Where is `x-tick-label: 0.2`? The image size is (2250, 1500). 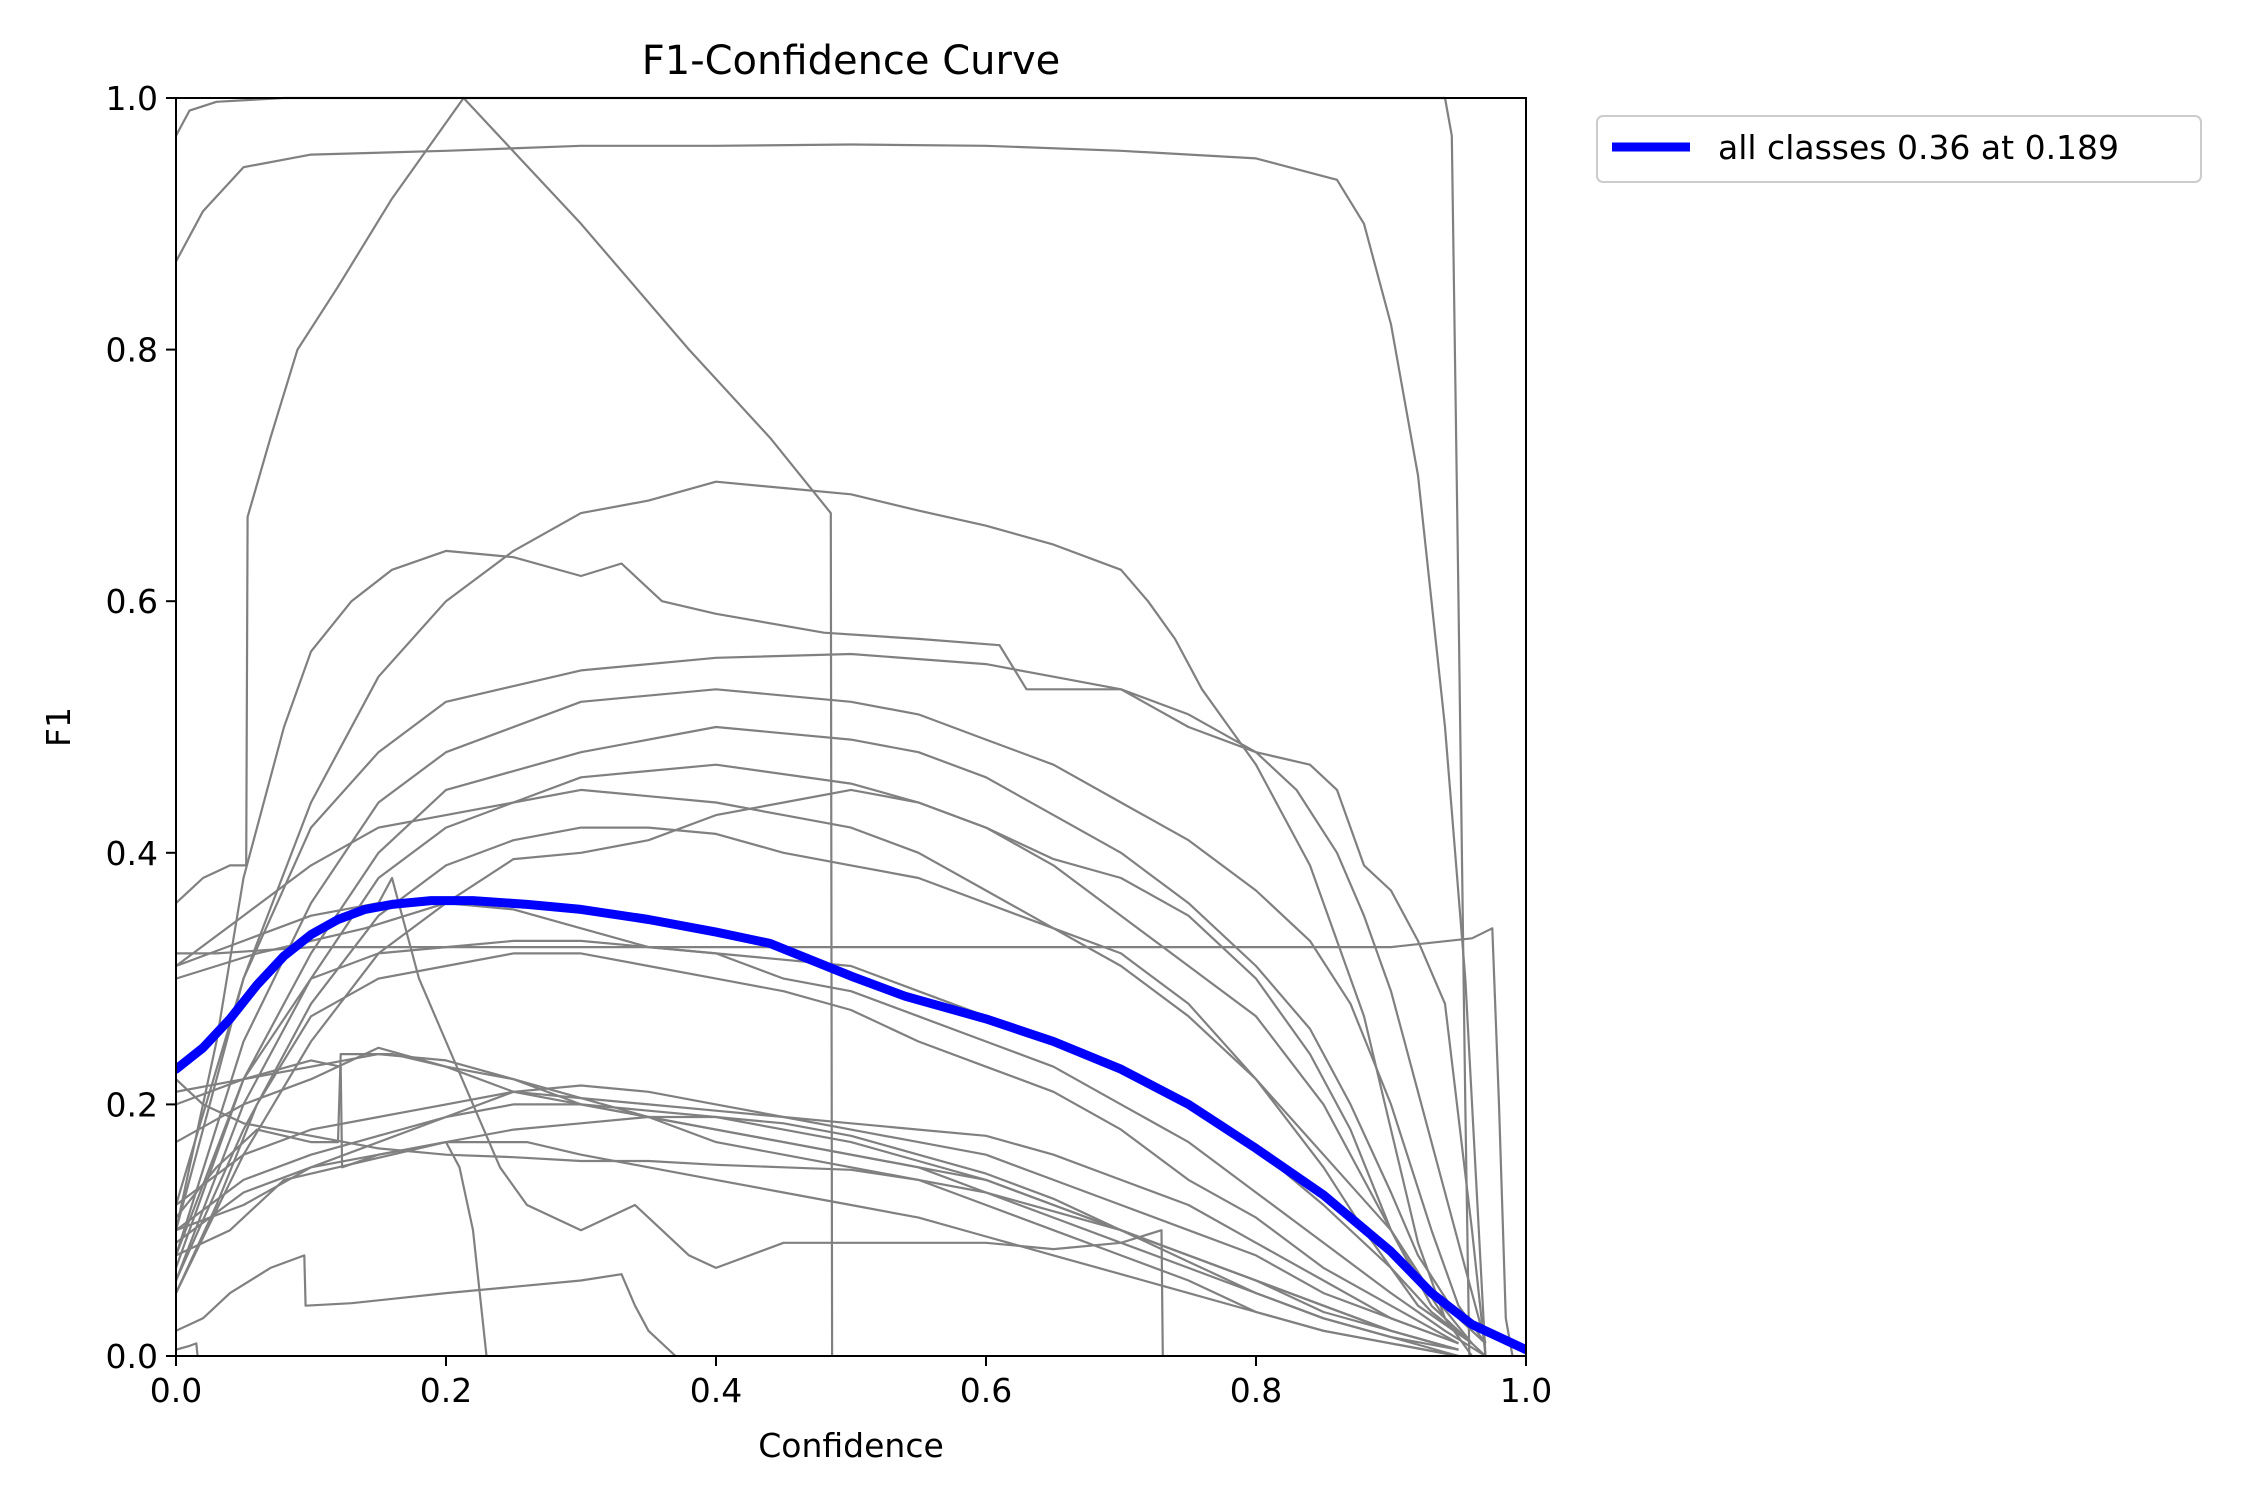
x-tick-label: 0.2 is located at coordinates (446, 1390).